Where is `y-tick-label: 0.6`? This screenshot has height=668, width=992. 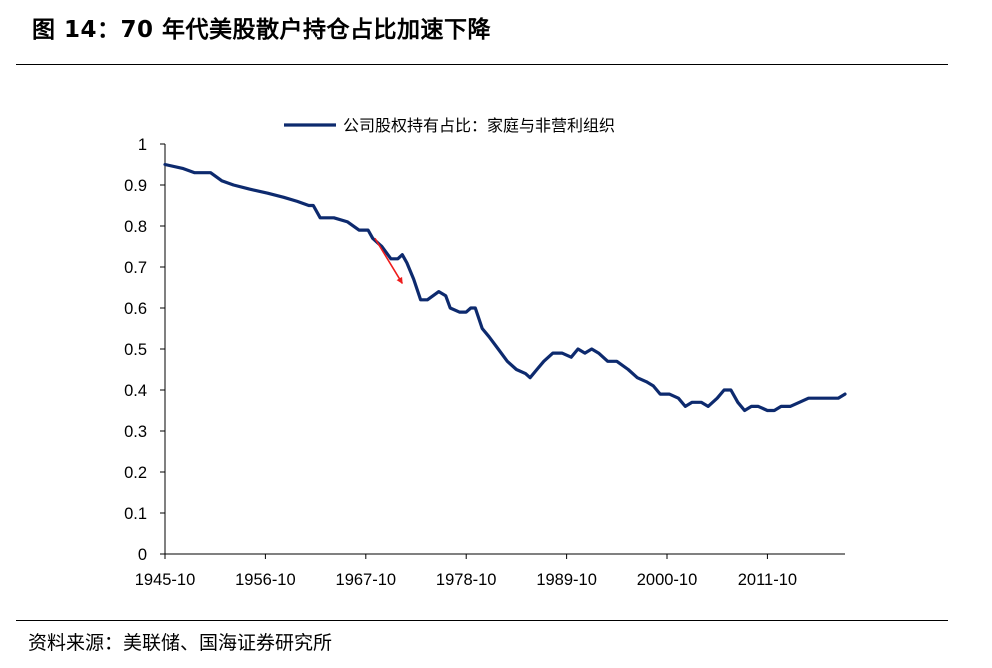 y-tick-label: 0.6 is located at coordinates (135, 309).